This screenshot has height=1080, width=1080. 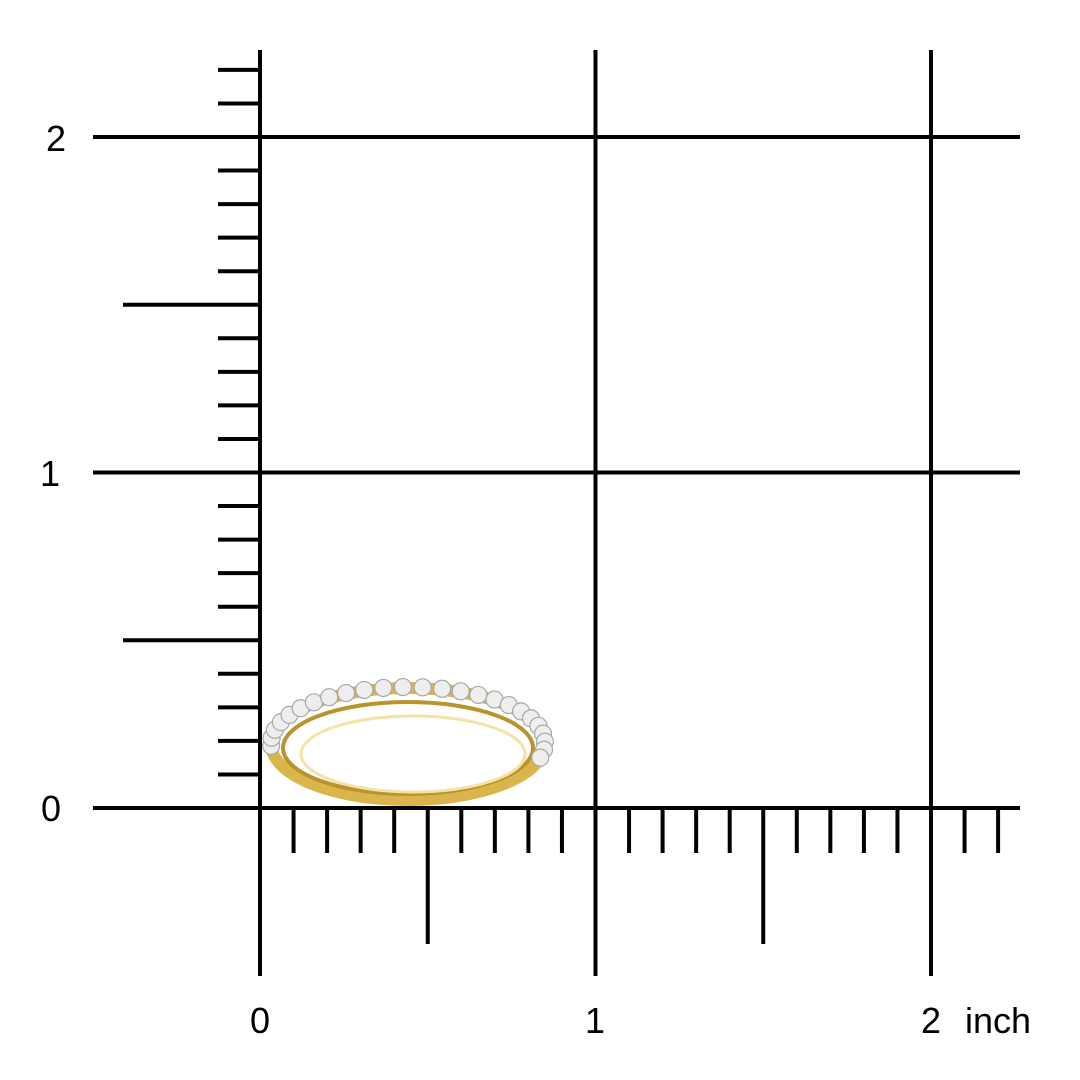 I want to click on x-label-1: 1, so click(x=595, y=1020).